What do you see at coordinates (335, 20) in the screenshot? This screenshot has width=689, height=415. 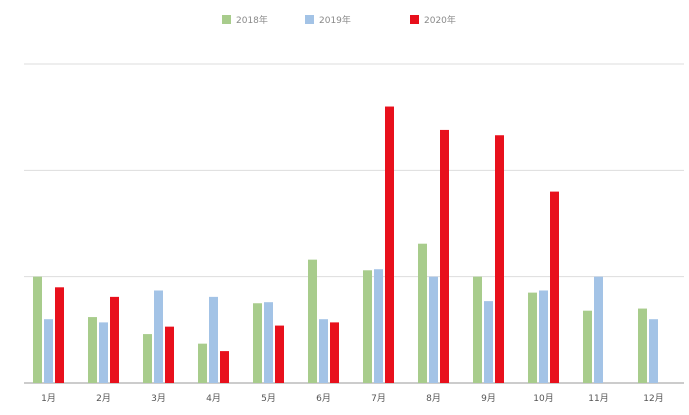 I see `legend-label: 2019年` at bounding box center [335, 20].